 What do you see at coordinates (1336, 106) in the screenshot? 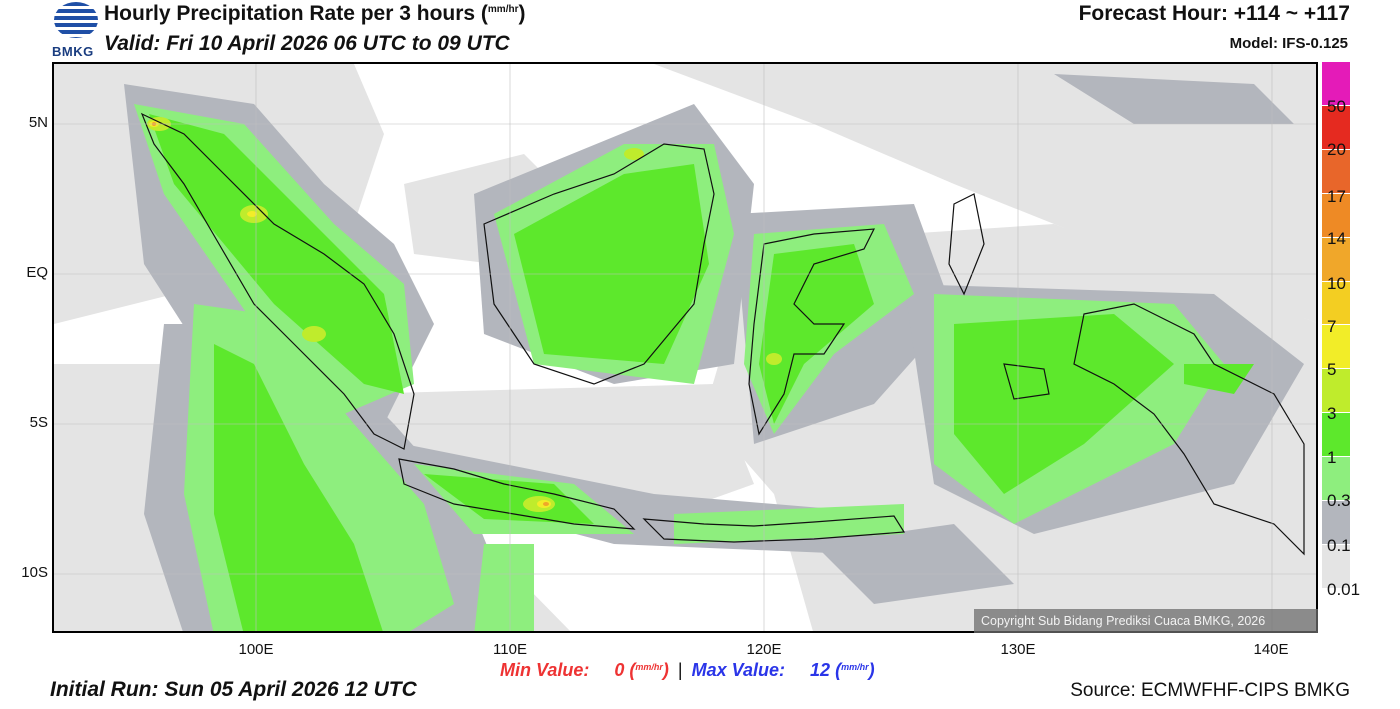
I see `legend-label-50: 50` at bounding box center [1336, 106].